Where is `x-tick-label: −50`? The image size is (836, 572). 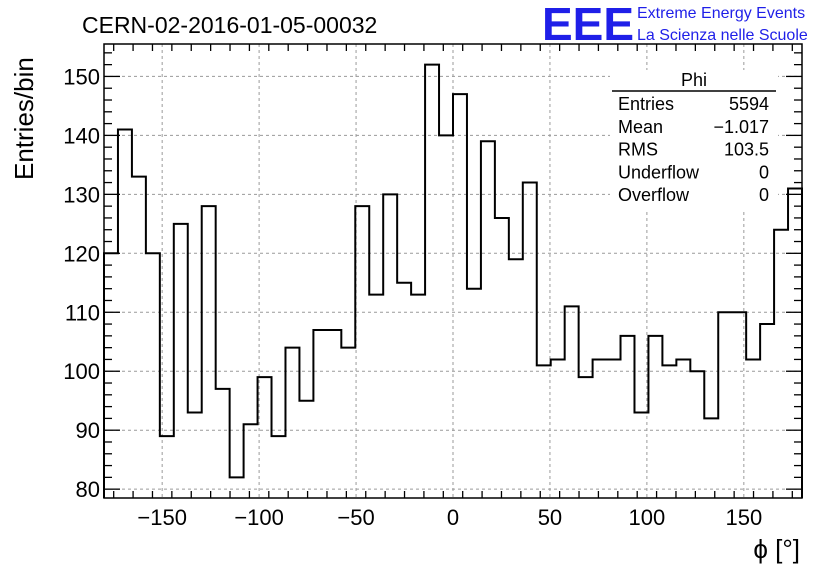 x-tick-label: −50 is located at coordinates (355, 517).